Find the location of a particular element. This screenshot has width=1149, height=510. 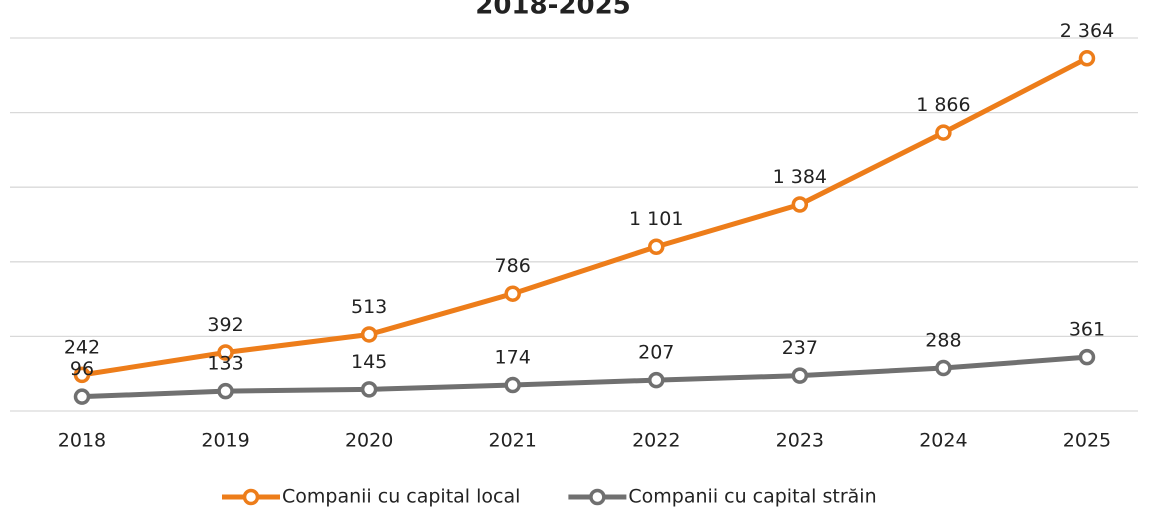

data-label: 1 101 is located at coordinates (656, 219).